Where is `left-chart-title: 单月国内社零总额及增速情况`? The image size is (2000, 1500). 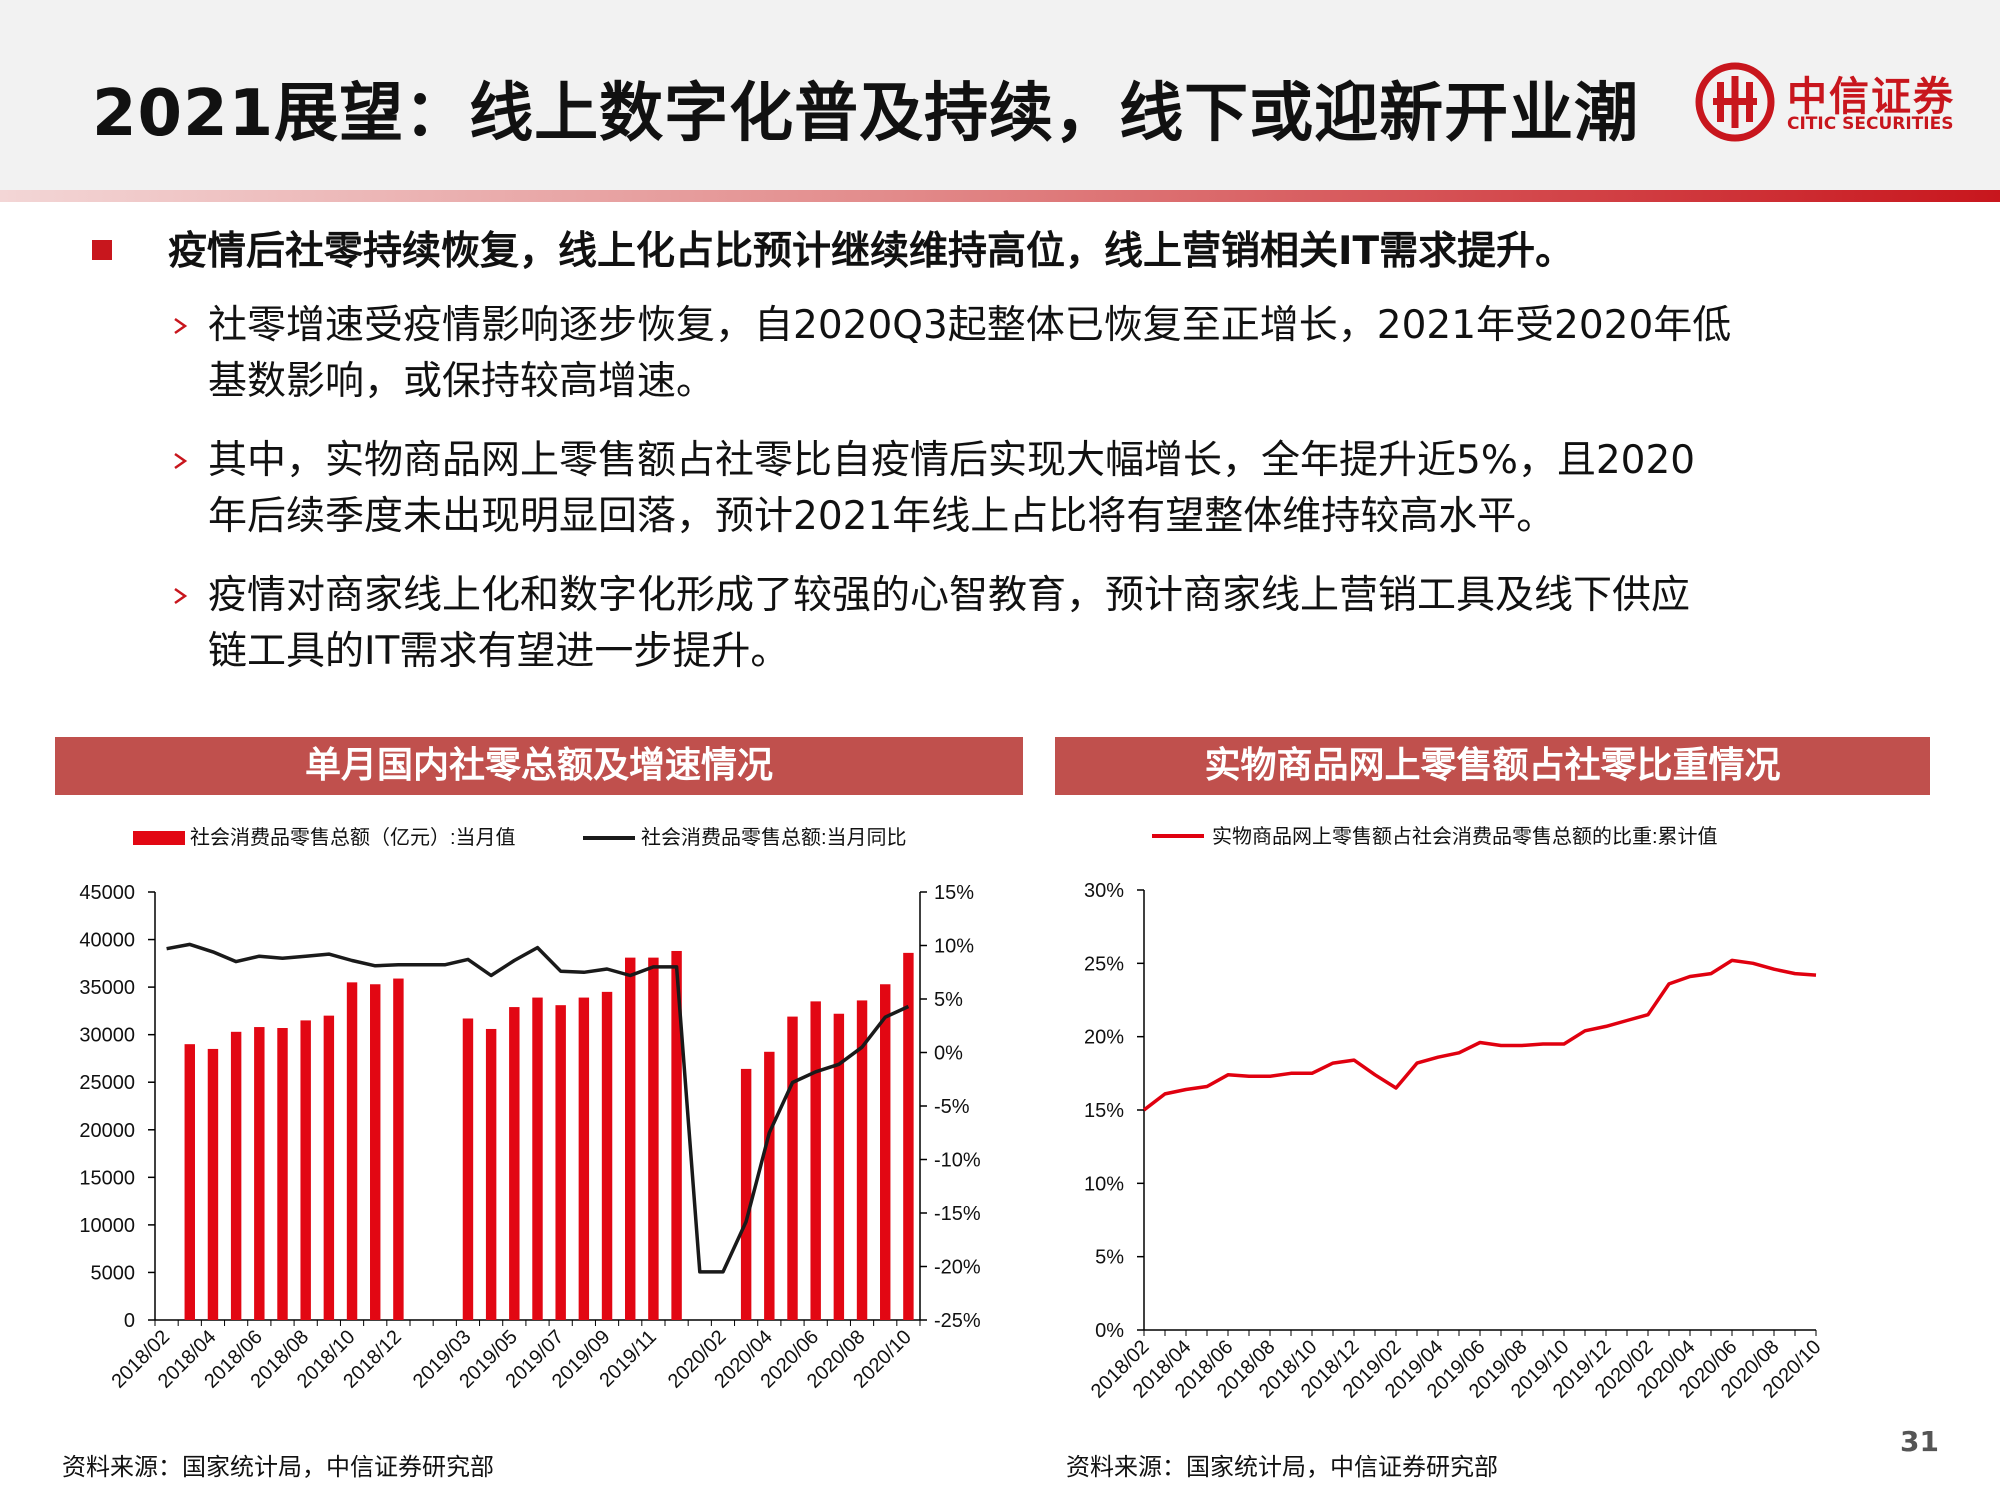 left-chart-title: 单月国内社零总额及增速情况 is located at coordinates (539, 766).